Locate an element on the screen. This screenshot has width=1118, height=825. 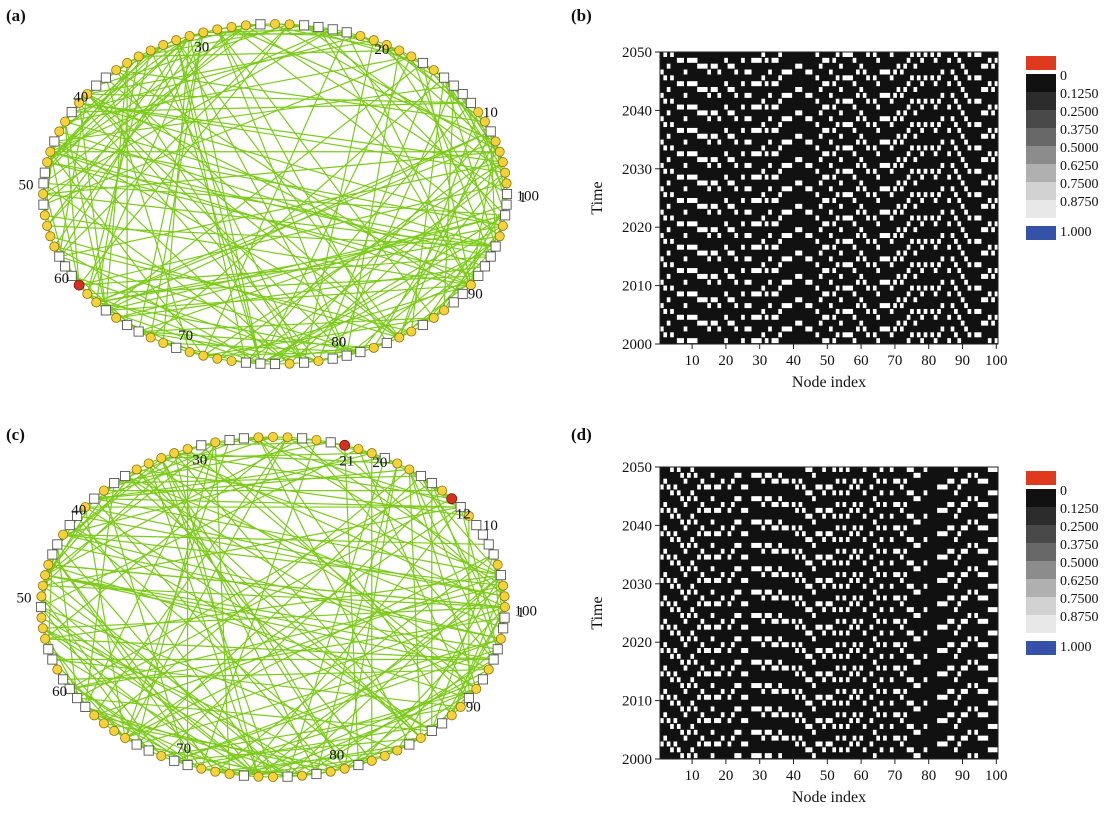
legend-label: 0.8750 is located at coordinates (1079, 202).